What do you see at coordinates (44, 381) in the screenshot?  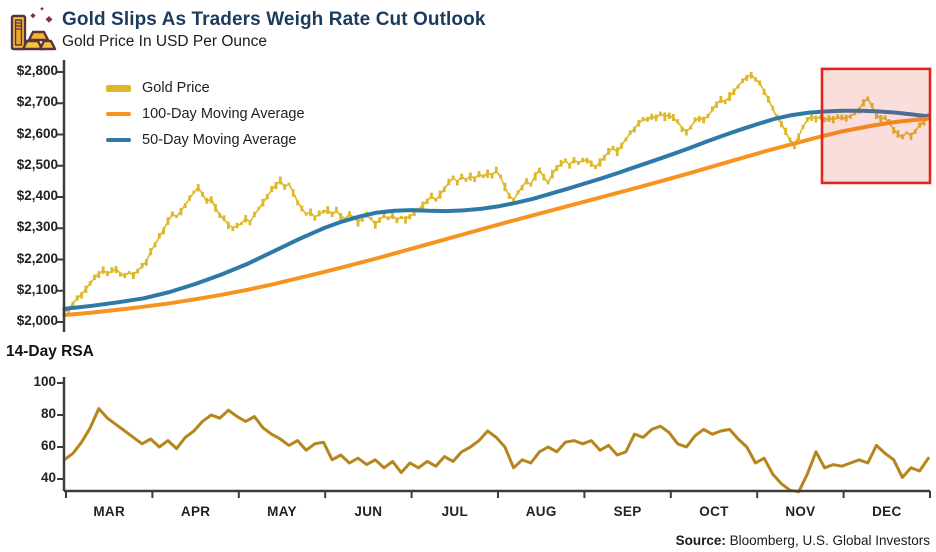 I see `rsi-axis-tick-label: 100` at bounding box center [44, 381].